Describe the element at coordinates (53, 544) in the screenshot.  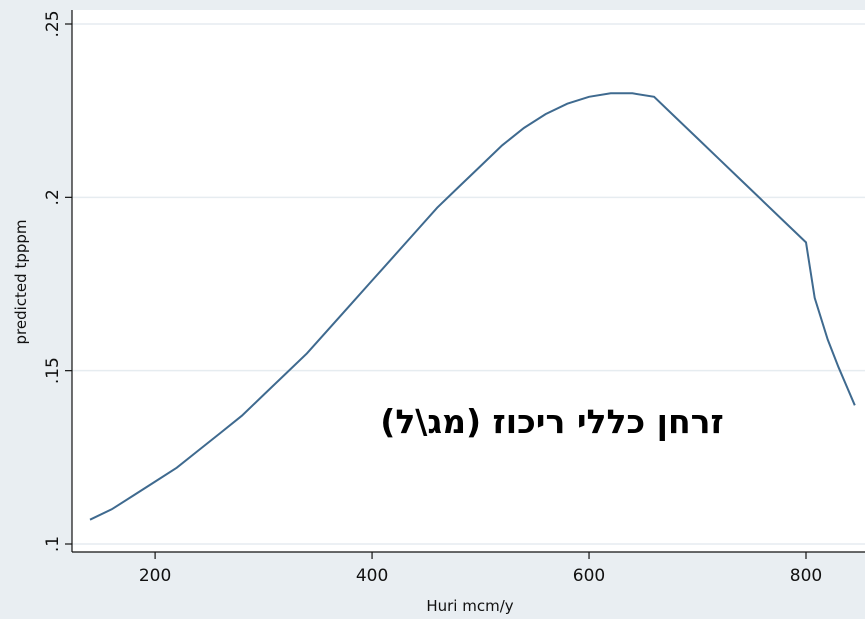
I see `y-tick-label: .1` at that location.